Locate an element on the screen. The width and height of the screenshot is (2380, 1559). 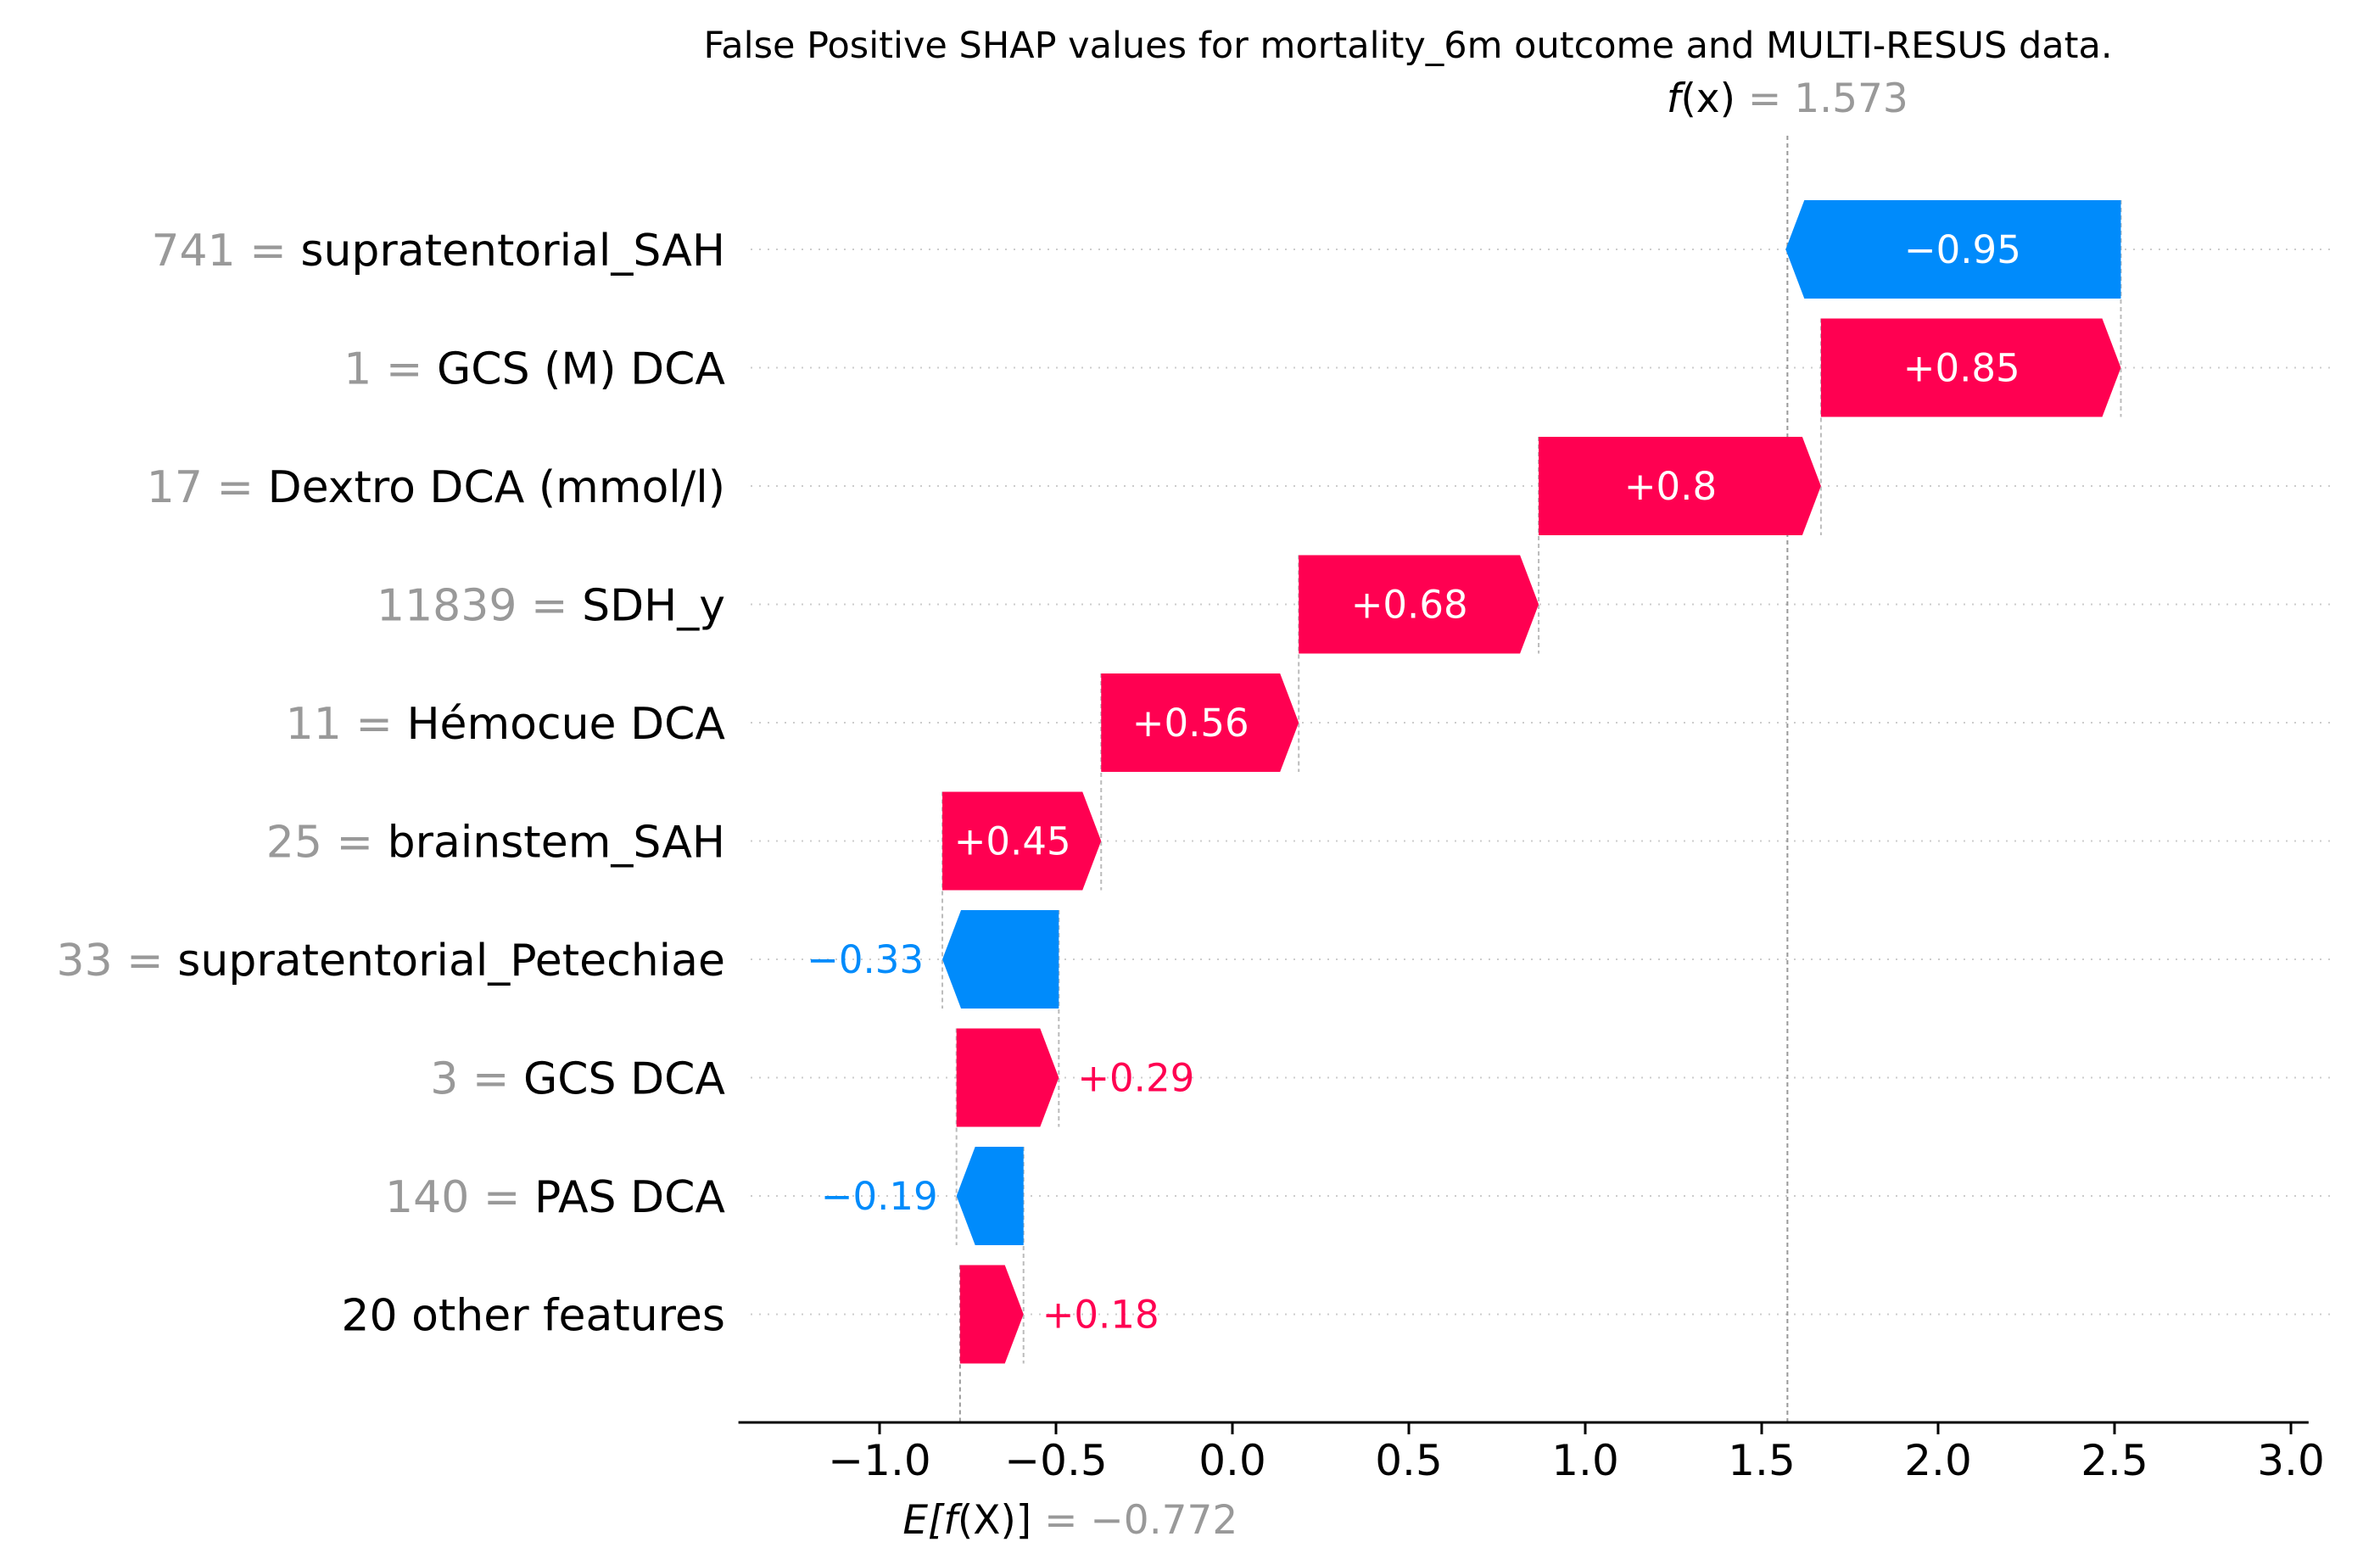
feature-name: GCS (M) DCA is located at coordinates (581, 369).